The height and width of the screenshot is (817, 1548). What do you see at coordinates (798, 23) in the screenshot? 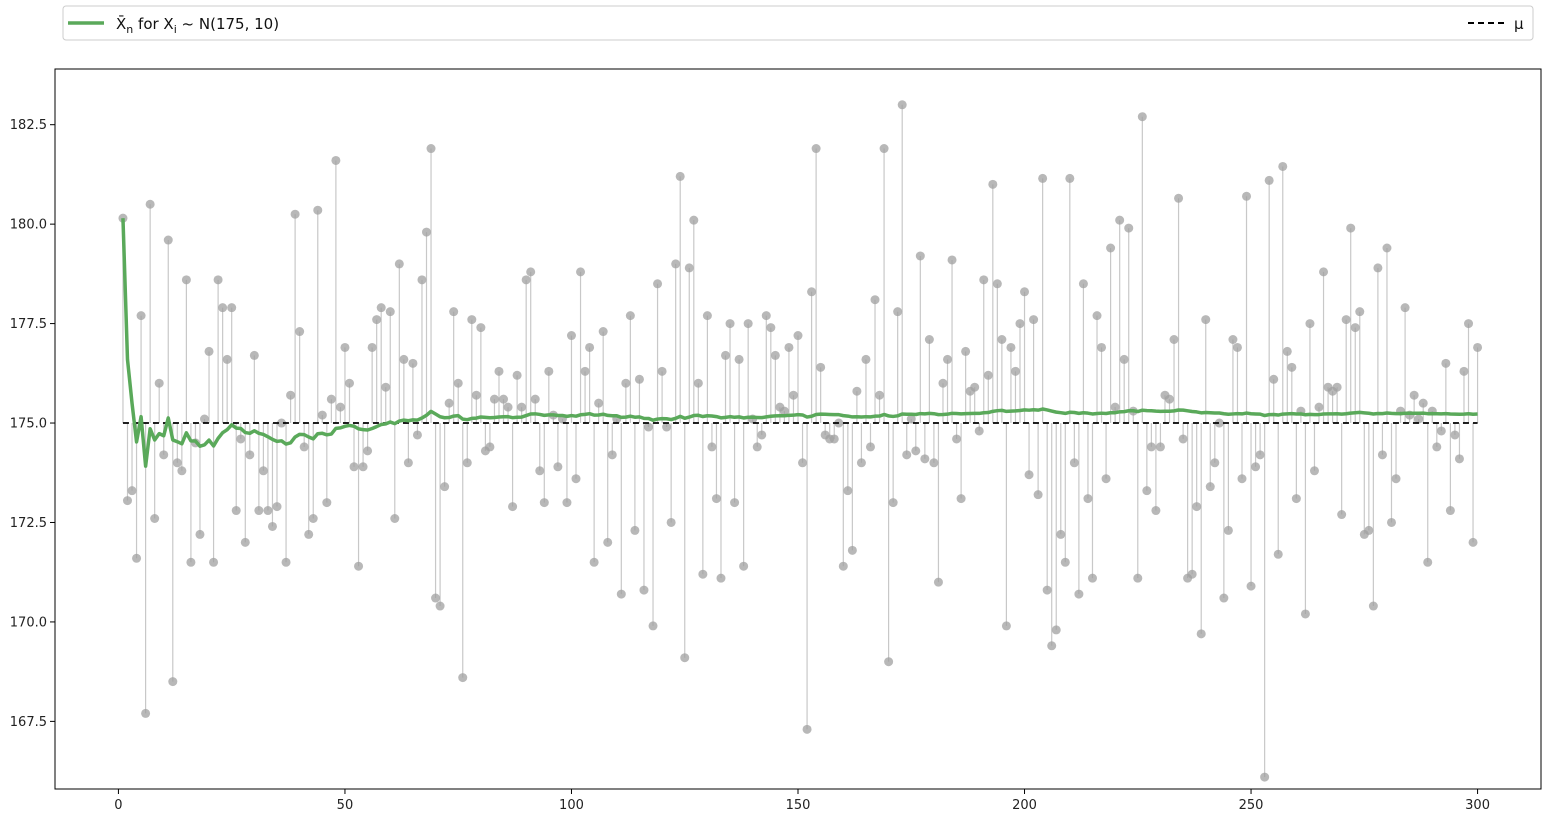
I see `legend: X̄n for Xi ~ N(175, 10) μ` at bounding box center [798, 23].